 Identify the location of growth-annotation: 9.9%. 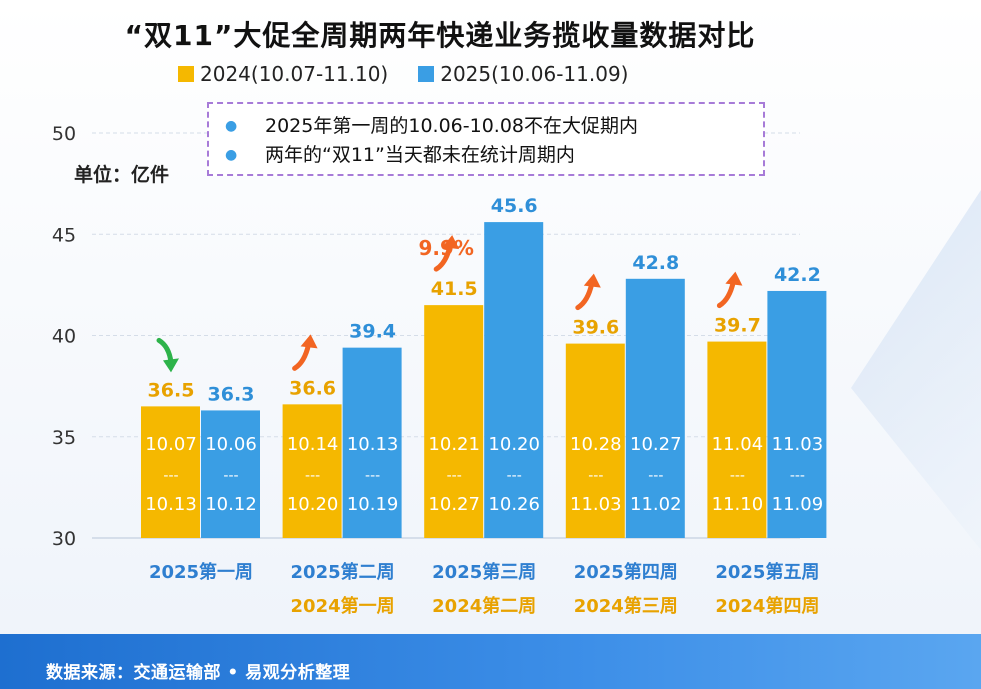
(445, 248).